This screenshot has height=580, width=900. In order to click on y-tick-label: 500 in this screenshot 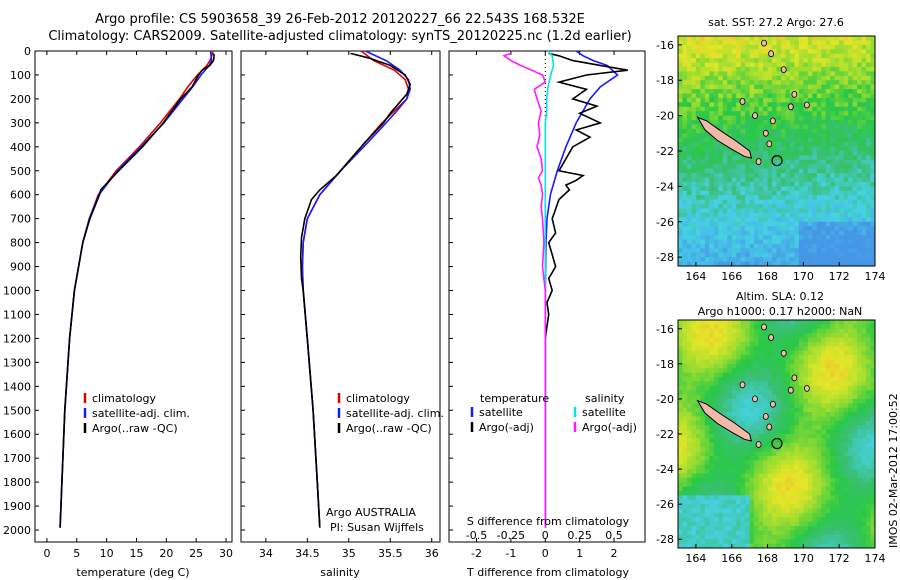, I will do `click(20, 171)`.